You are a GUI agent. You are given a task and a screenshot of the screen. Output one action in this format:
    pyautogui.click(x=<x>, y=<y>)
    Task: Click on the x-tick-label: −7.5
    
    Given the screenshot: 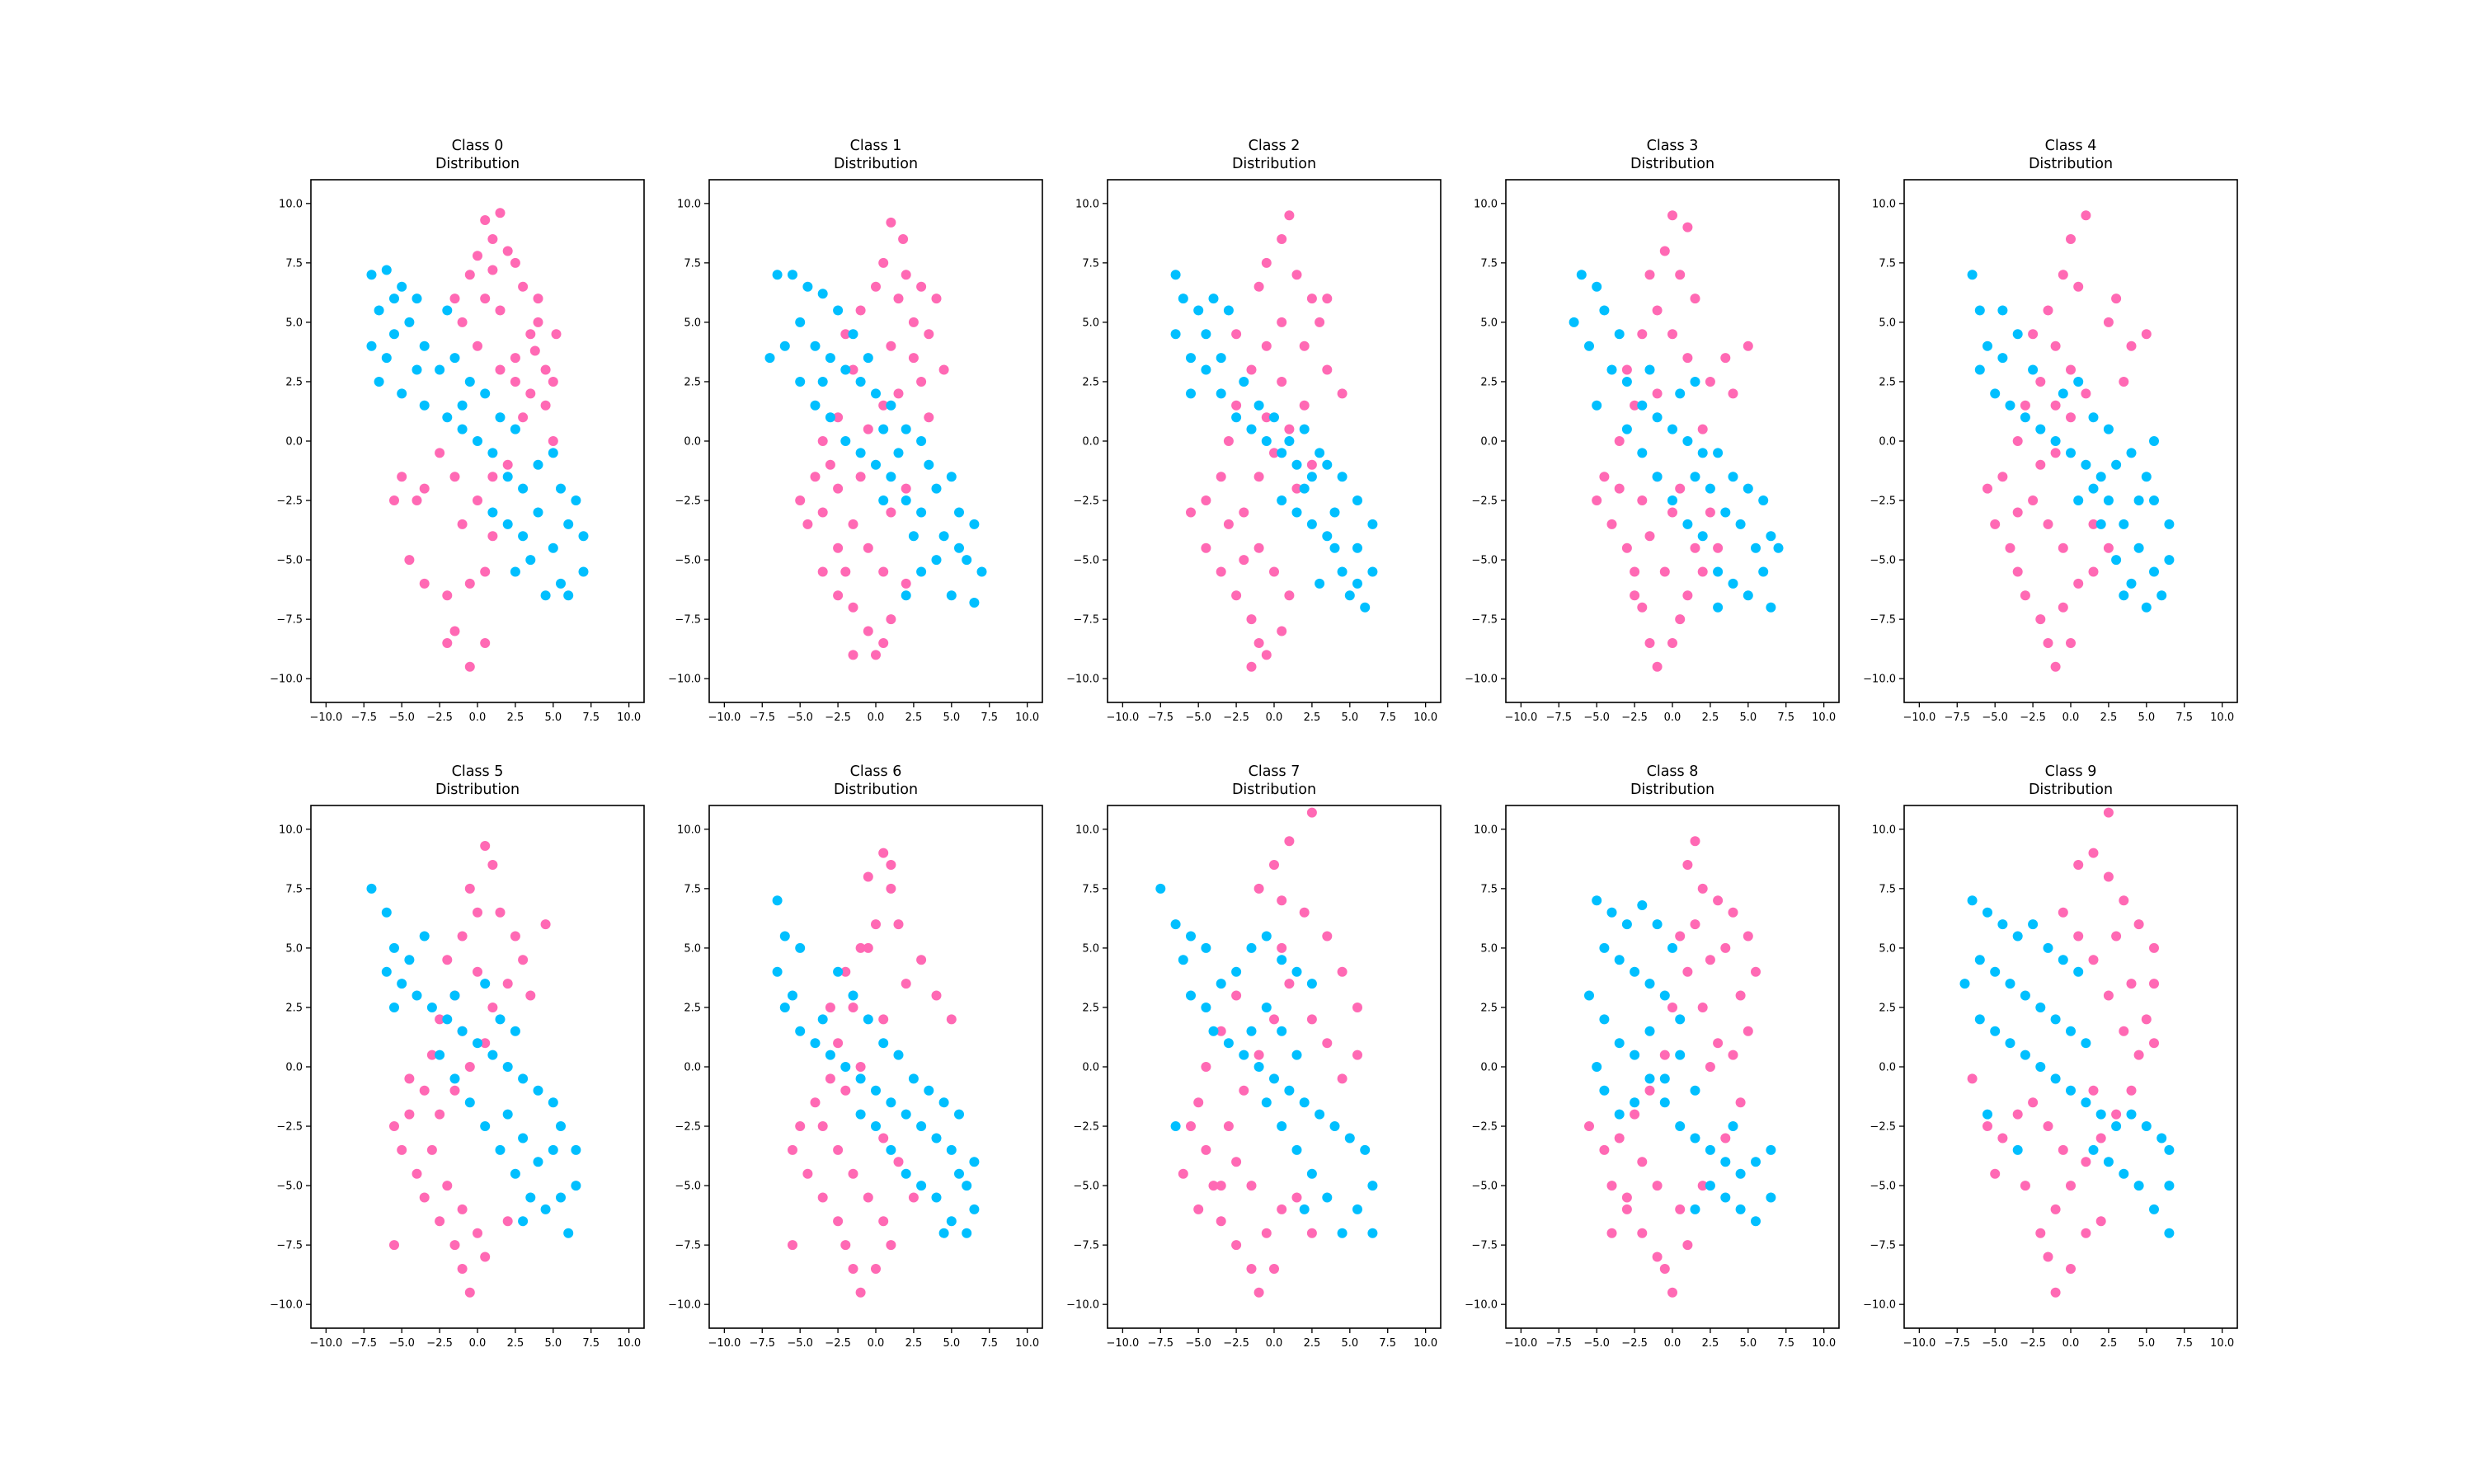 What is the action you would take?
    pyautogui.click(x=1558, y=1343)
    